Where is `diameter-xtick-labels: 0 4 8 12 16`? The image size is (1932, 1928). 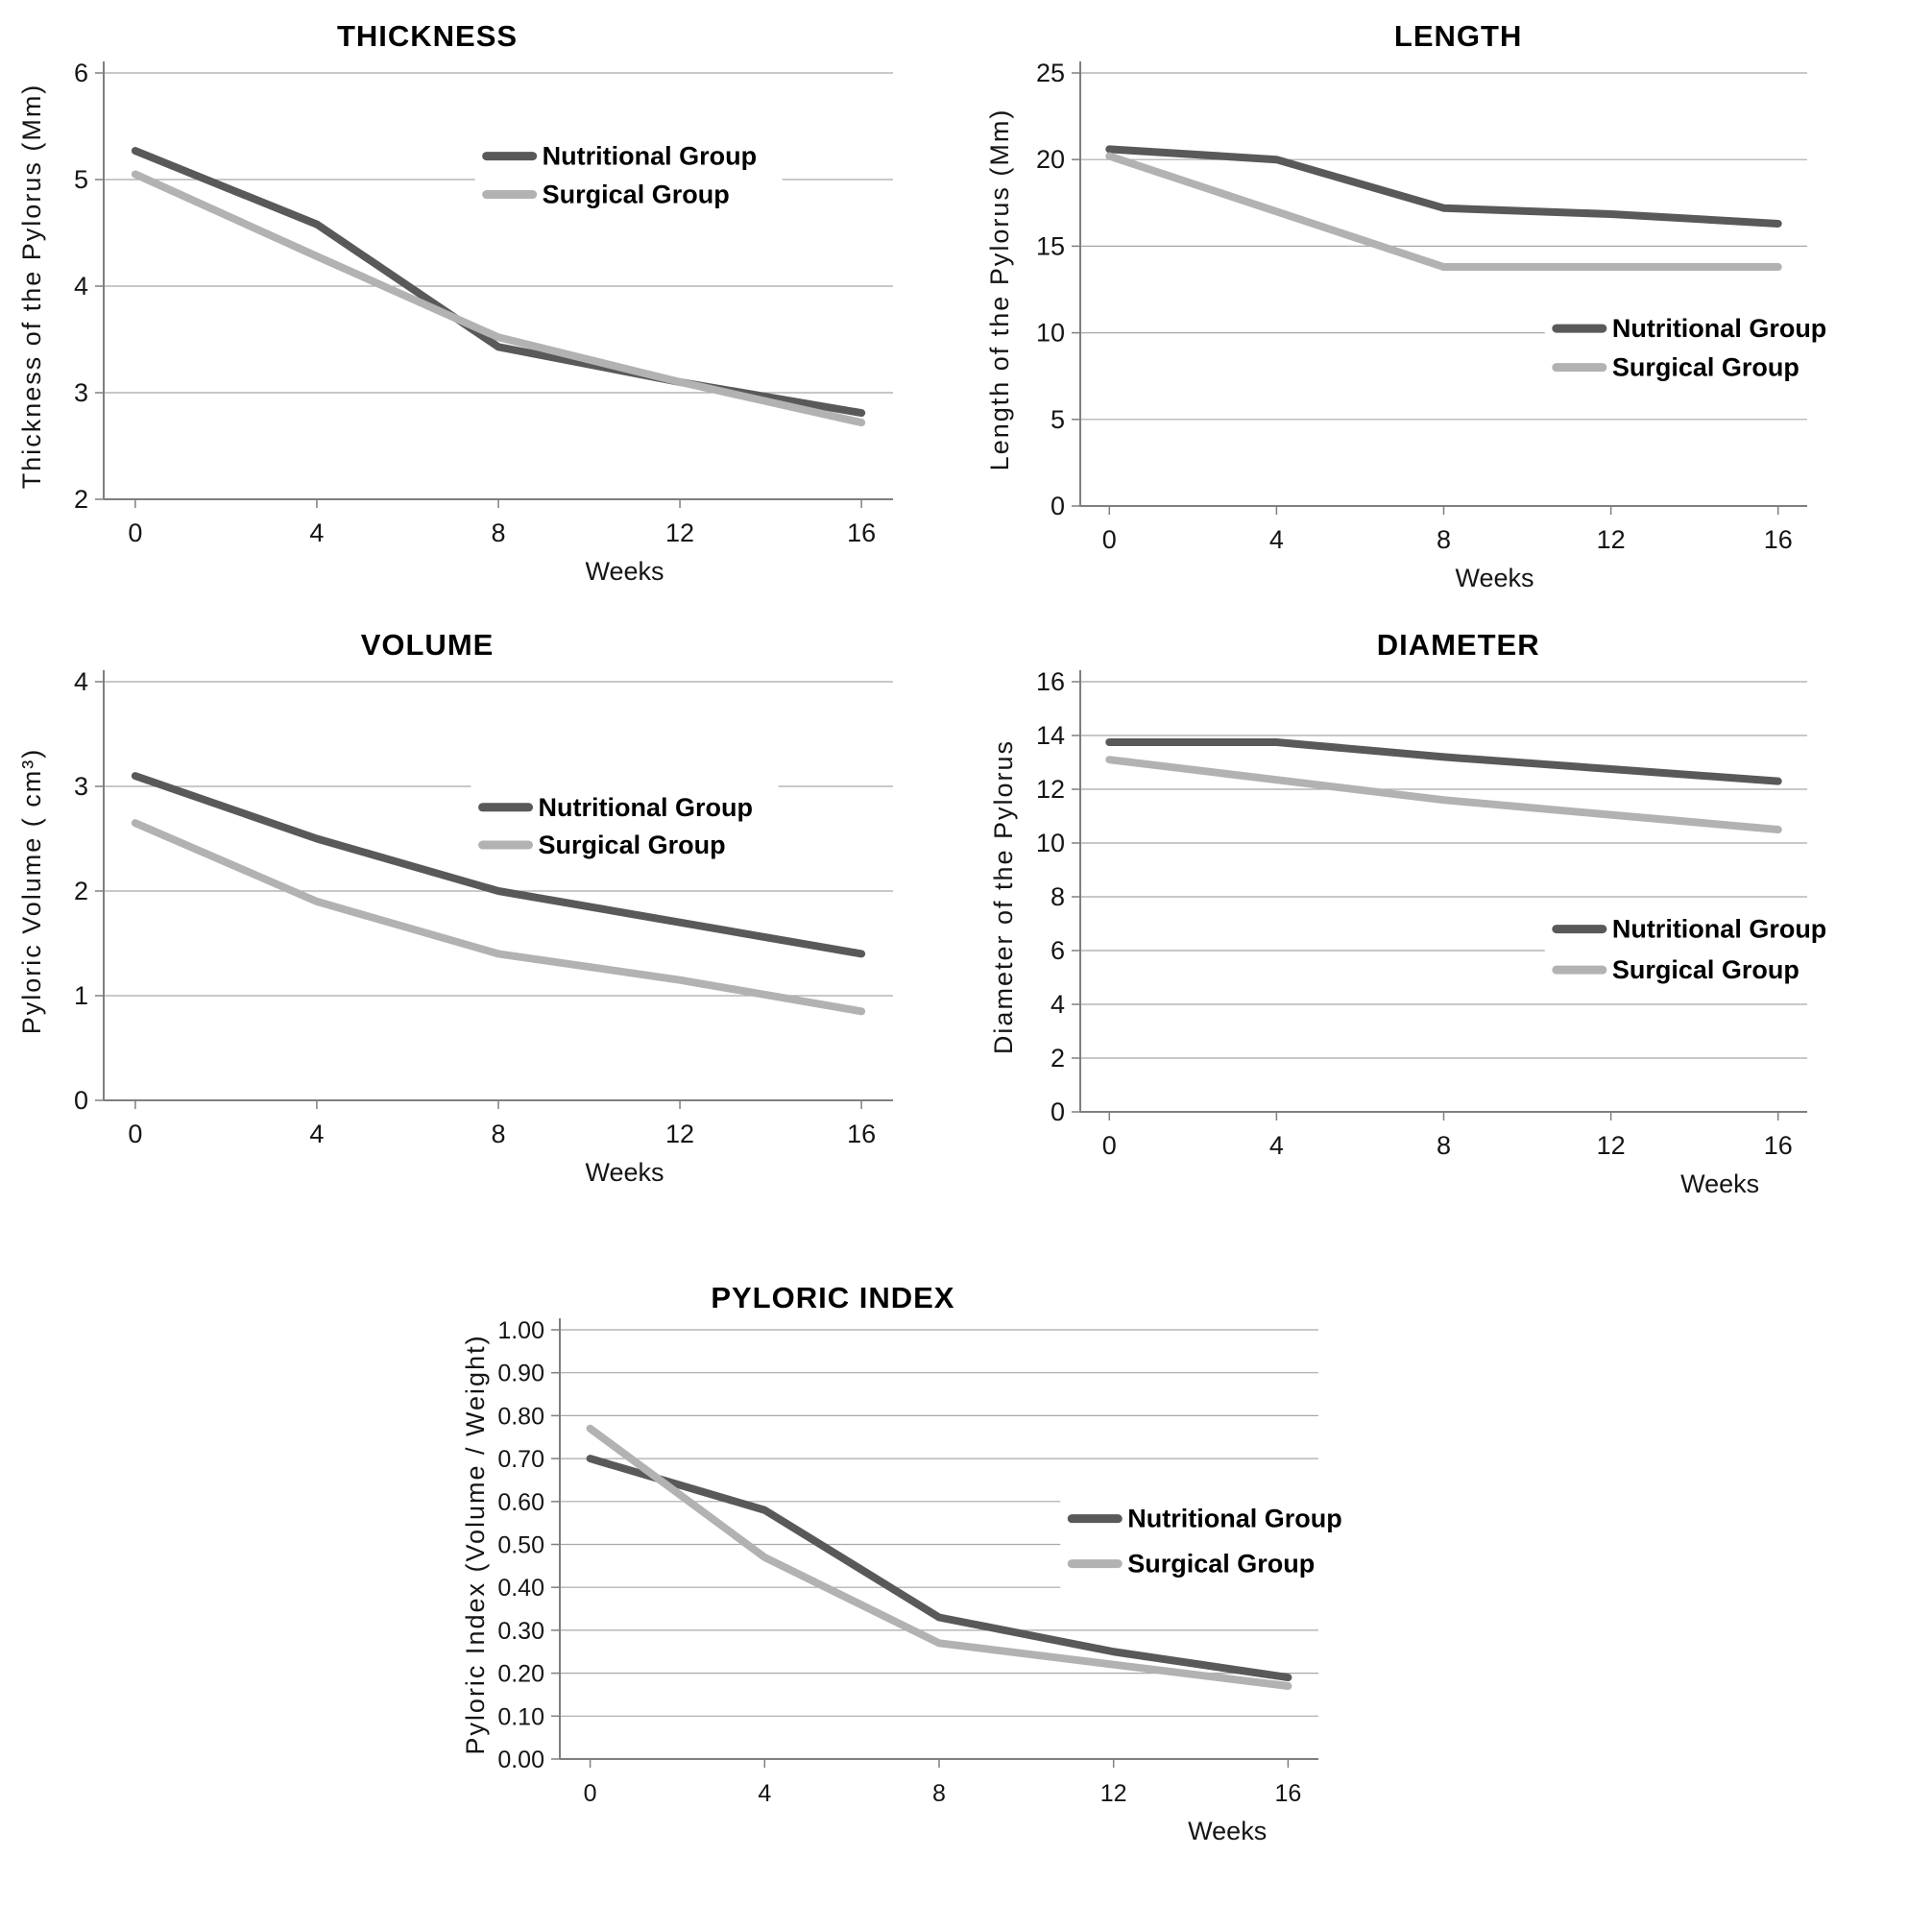 diameter-xtick-labels: 0 4 8 12 16 is located at coordinates (1447, 1145).